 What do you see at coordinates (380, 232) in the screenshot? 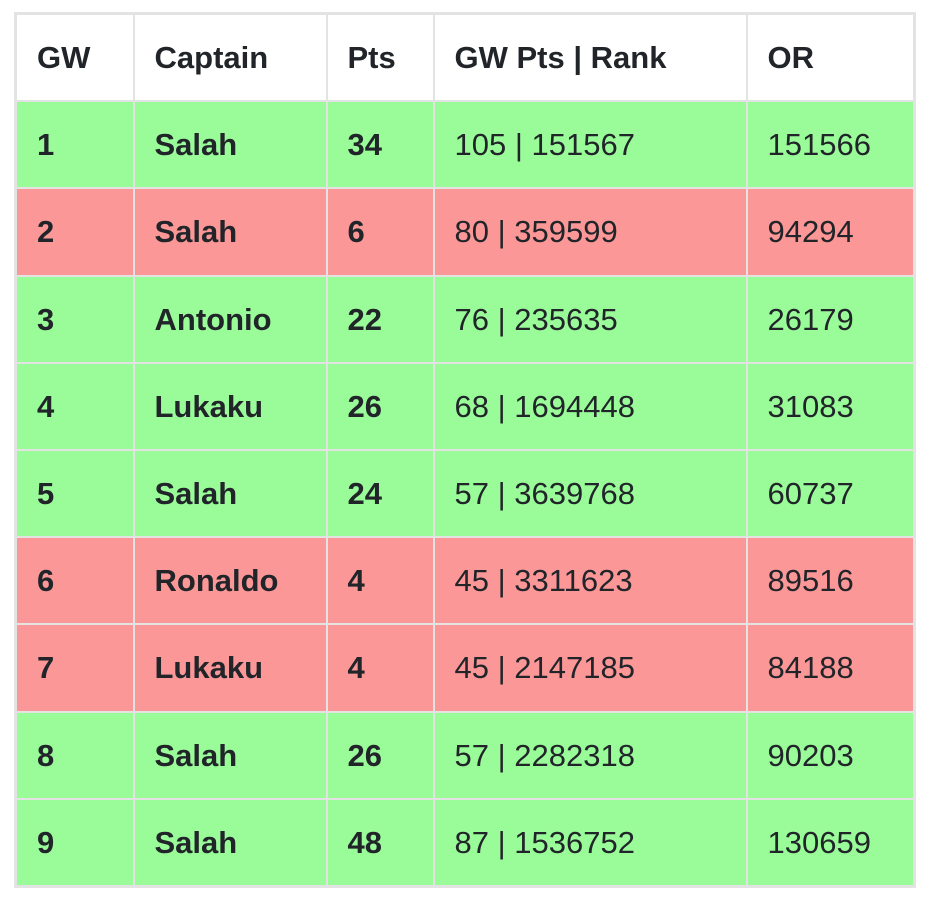
I see `cell-pts: 6` at bounding box center [380, 232].